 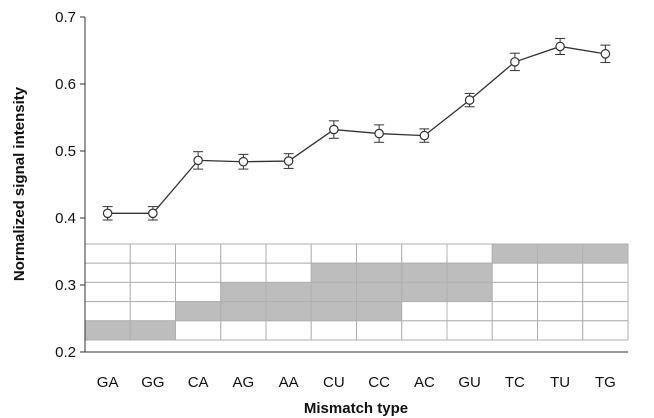 I want to click on y-tick-label: 0.4, so click(x=65, y=218).